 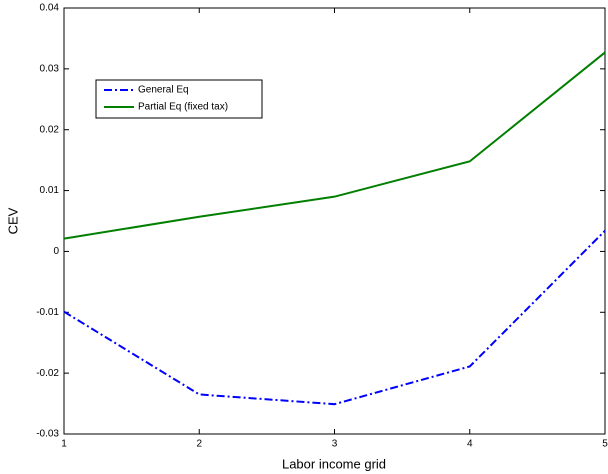 What do you see at coordinates (183, 107) in the screenshot?
I see `legend-label: Partial Eq (fixed tax)` at bounding box center [183, 107].